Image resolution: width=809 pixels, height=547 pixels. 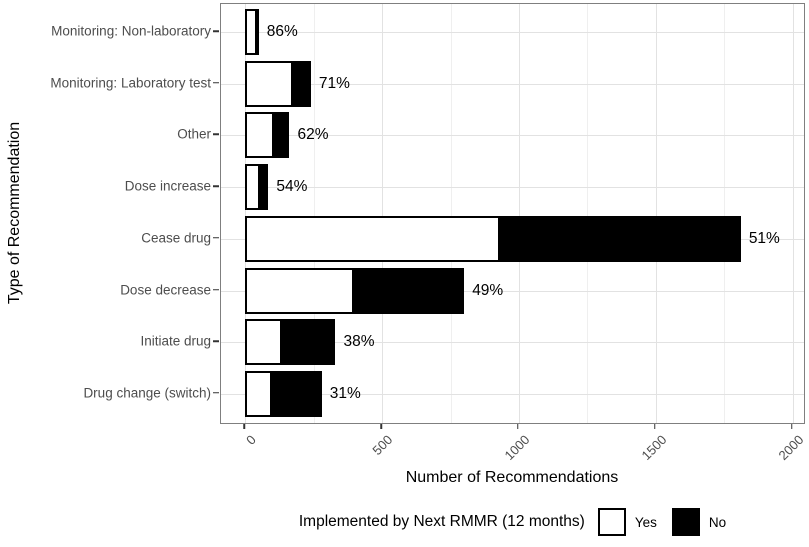 What do you see at coordinates (313, 135) in the screenshot?
I see `bar-percent-label: 62%` at bounding box center [313, 135].